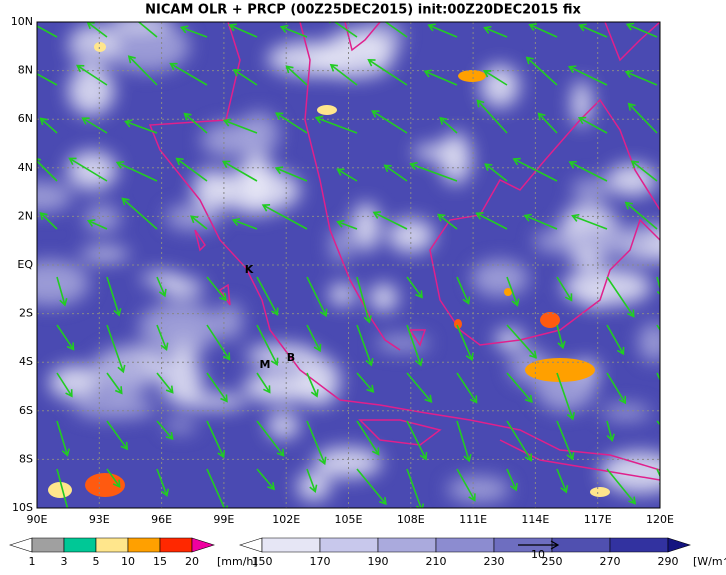 The width and height of the screenshot is (726, 575). I want to click on colorbar-label: 170, so click(320, 561).